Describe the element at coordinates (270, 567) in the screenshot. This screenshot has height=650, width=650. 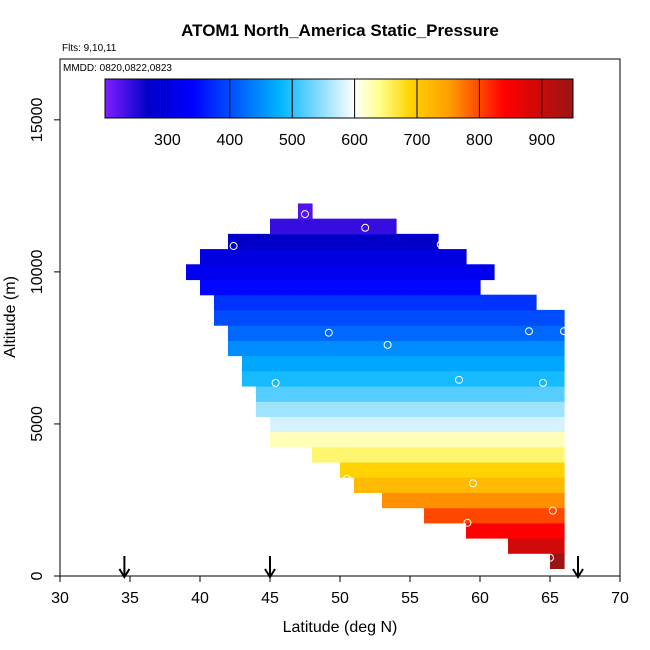
I see `down-arrow-icon` at that location.